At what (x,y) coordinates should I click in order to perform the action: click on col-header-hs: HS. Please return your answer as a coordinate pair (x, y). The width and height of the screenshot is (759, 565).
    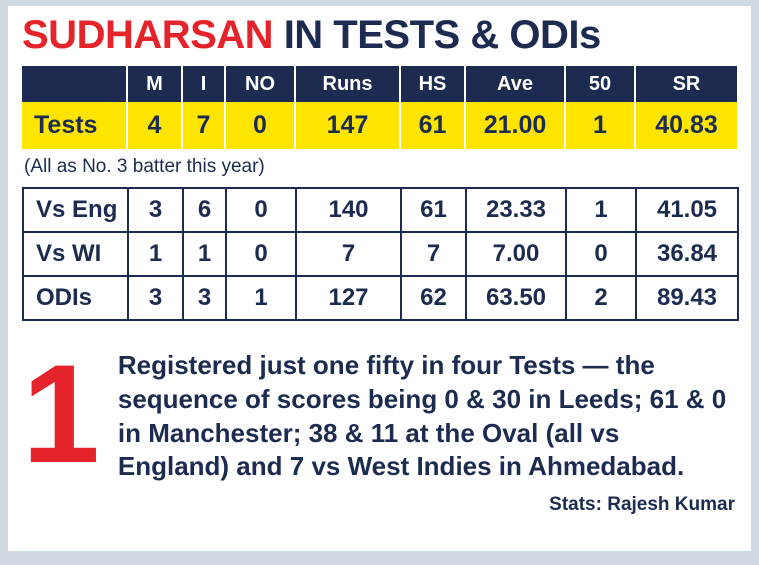
    Looking at the image, I should click on (432, 84).